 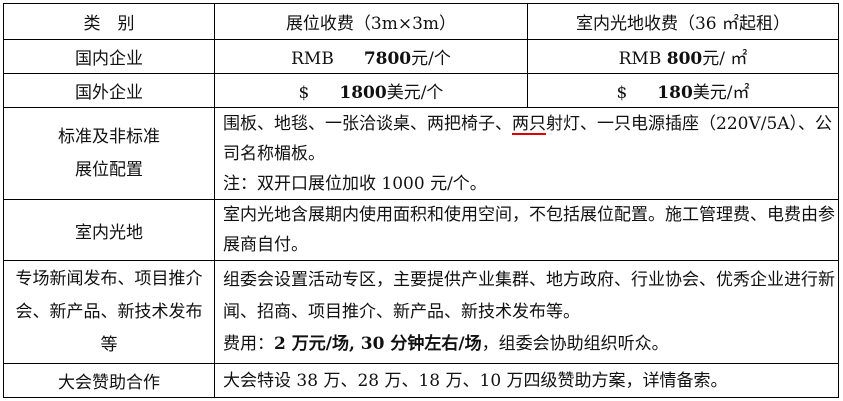 What do you see at coordinates (431, 59) in the screenshot?
I see `unit: 元/个` at bounding box center [431, 59].